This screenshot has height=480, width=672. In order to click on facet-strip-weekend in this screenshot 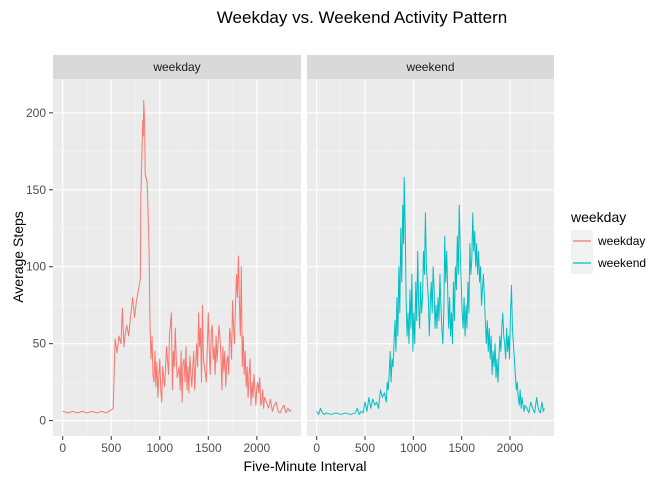, I will do `click(430, 67)`.